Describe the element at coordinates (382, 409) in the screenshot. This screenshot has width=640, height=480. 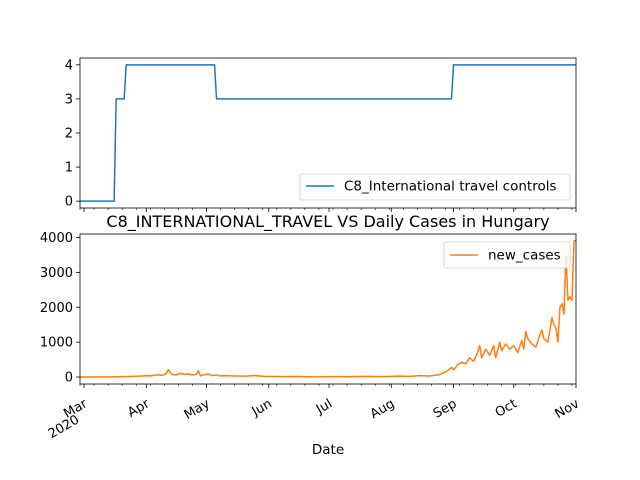
I see `x-tick-label: Aug` at that location.